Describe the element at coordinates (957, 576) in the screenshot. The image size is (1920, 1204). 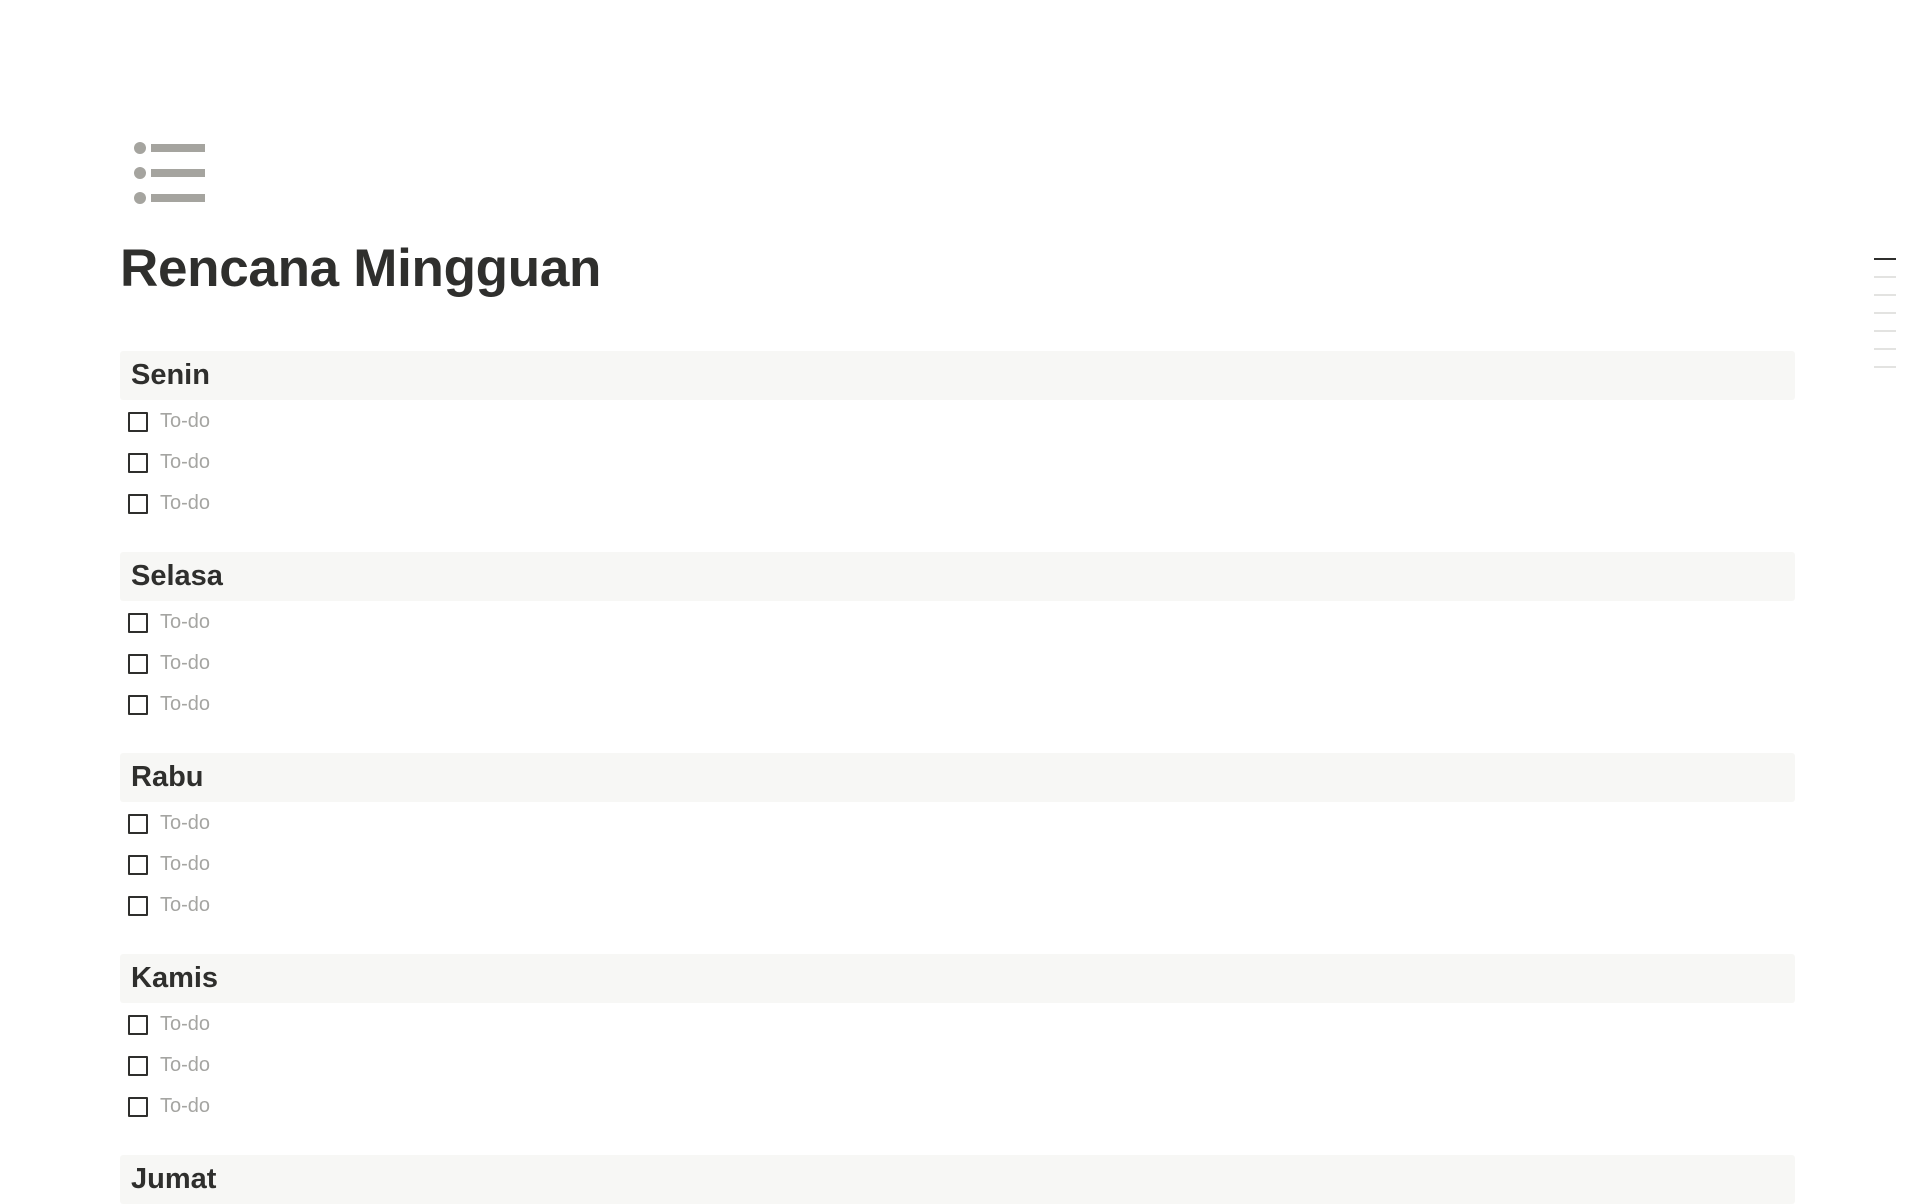
I see `day-heading: Selasa` at that location.